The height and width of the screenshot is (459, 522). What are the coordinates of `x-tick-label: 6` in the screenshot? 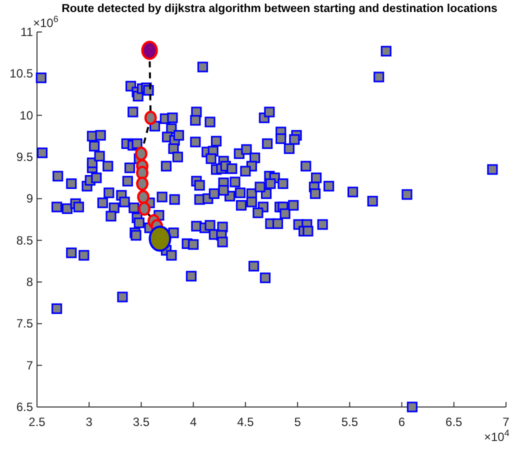 It's located at (402, 422).